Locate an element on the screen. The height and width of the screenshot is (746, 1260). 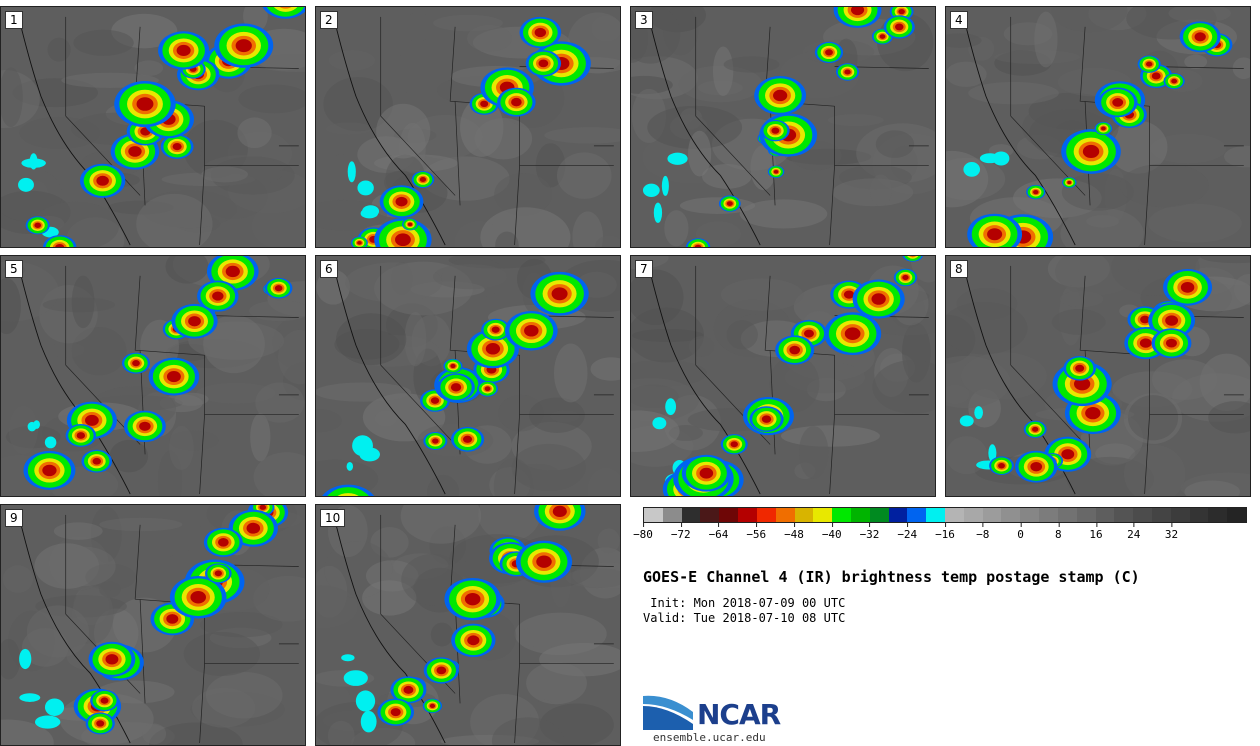
map-panel: 5 is located at coordinates (153, 376).